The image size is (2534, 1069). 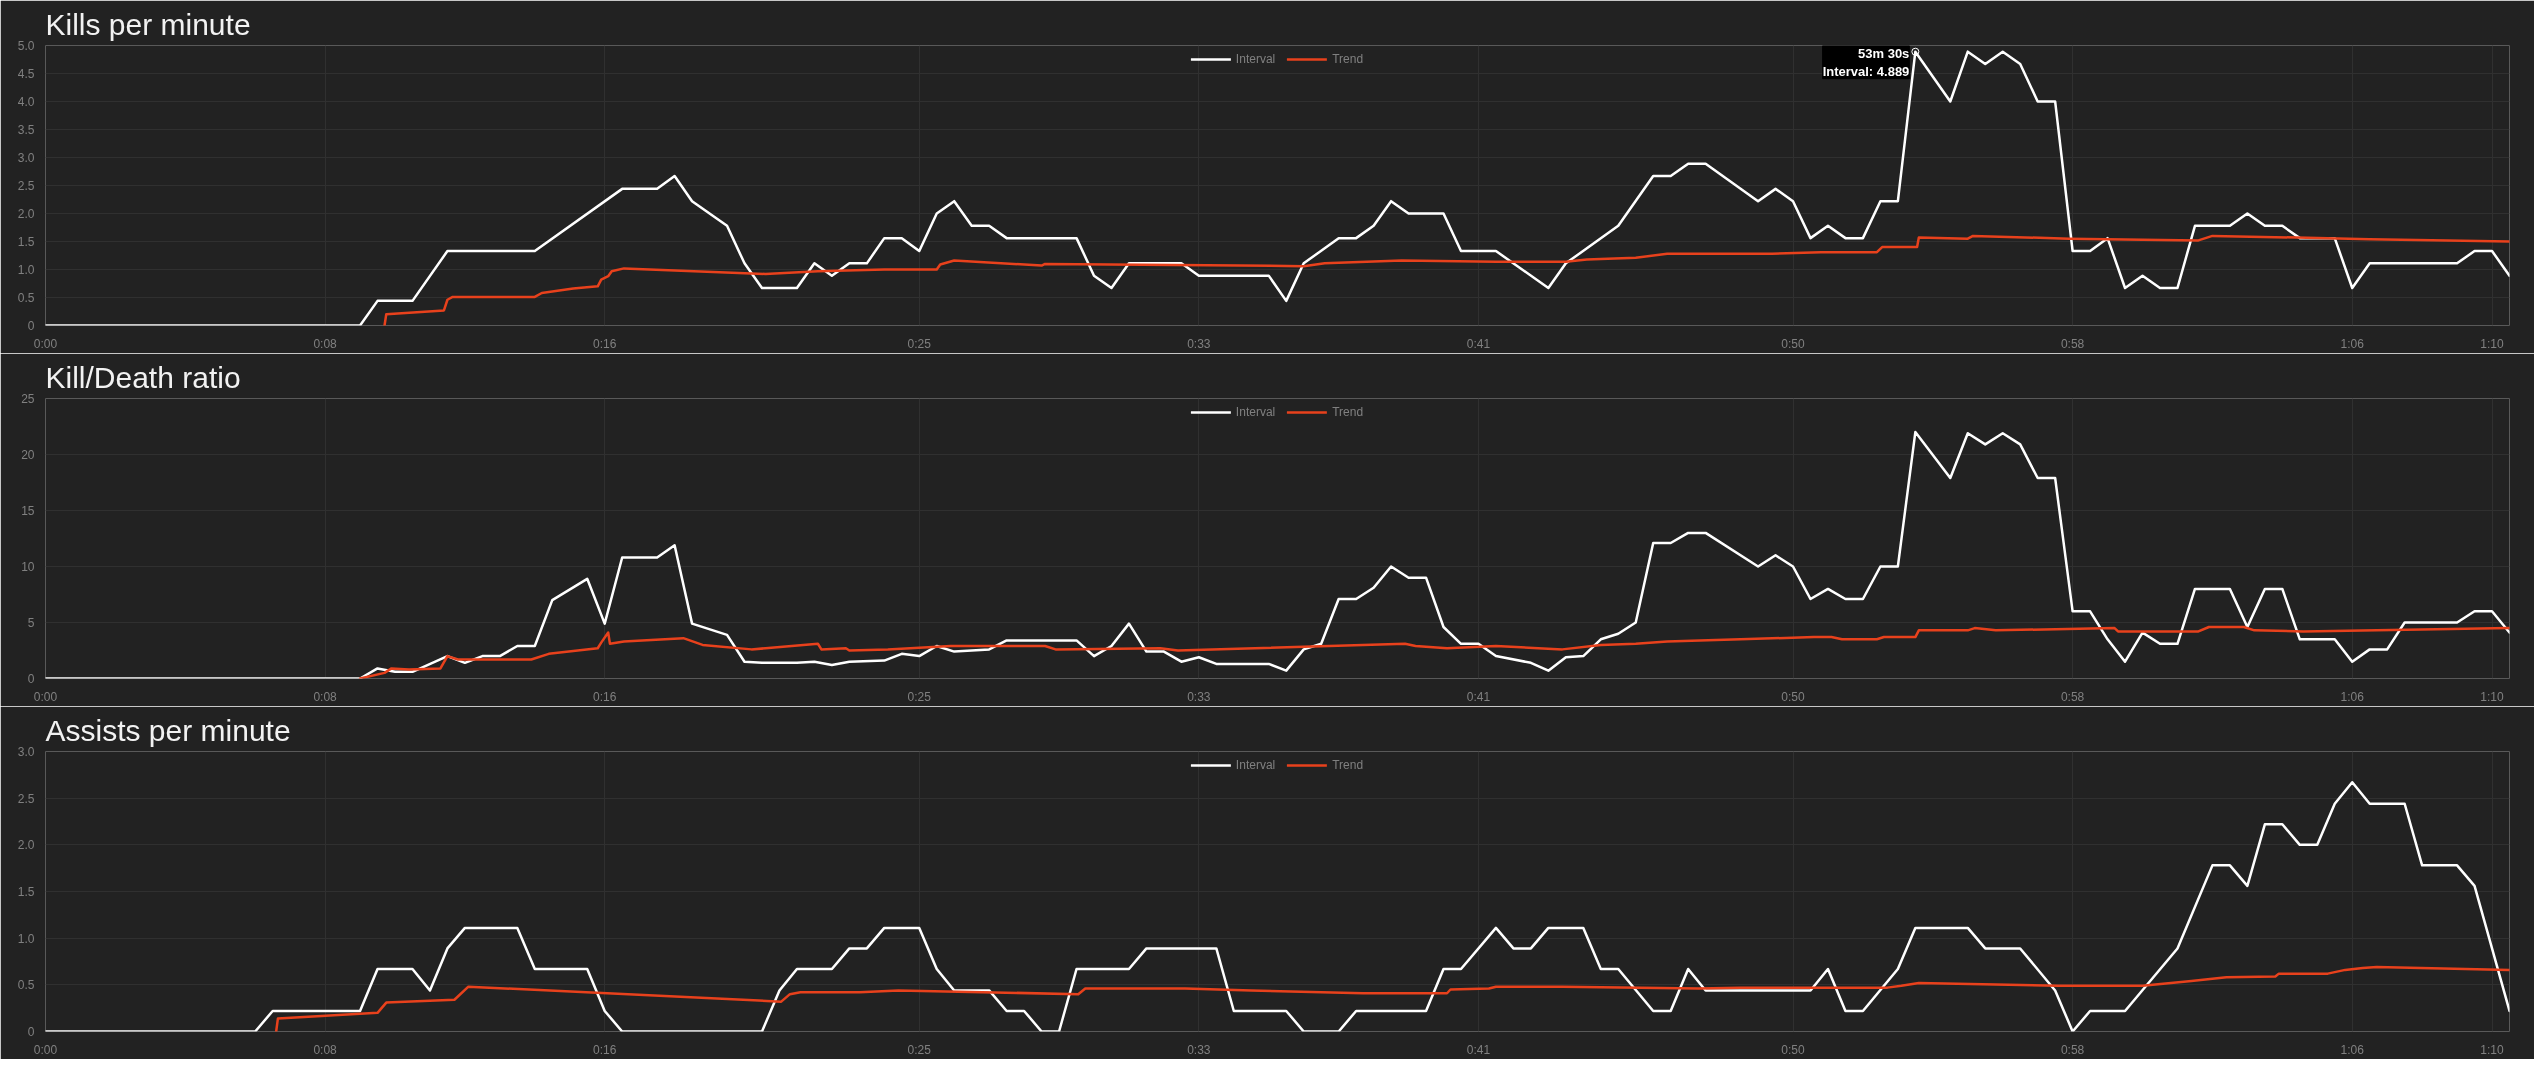 What do you see at coordinates (26, 46) in the screenshot?
I see `y-tick-label: 5.0` at bounding box center [26, 46].